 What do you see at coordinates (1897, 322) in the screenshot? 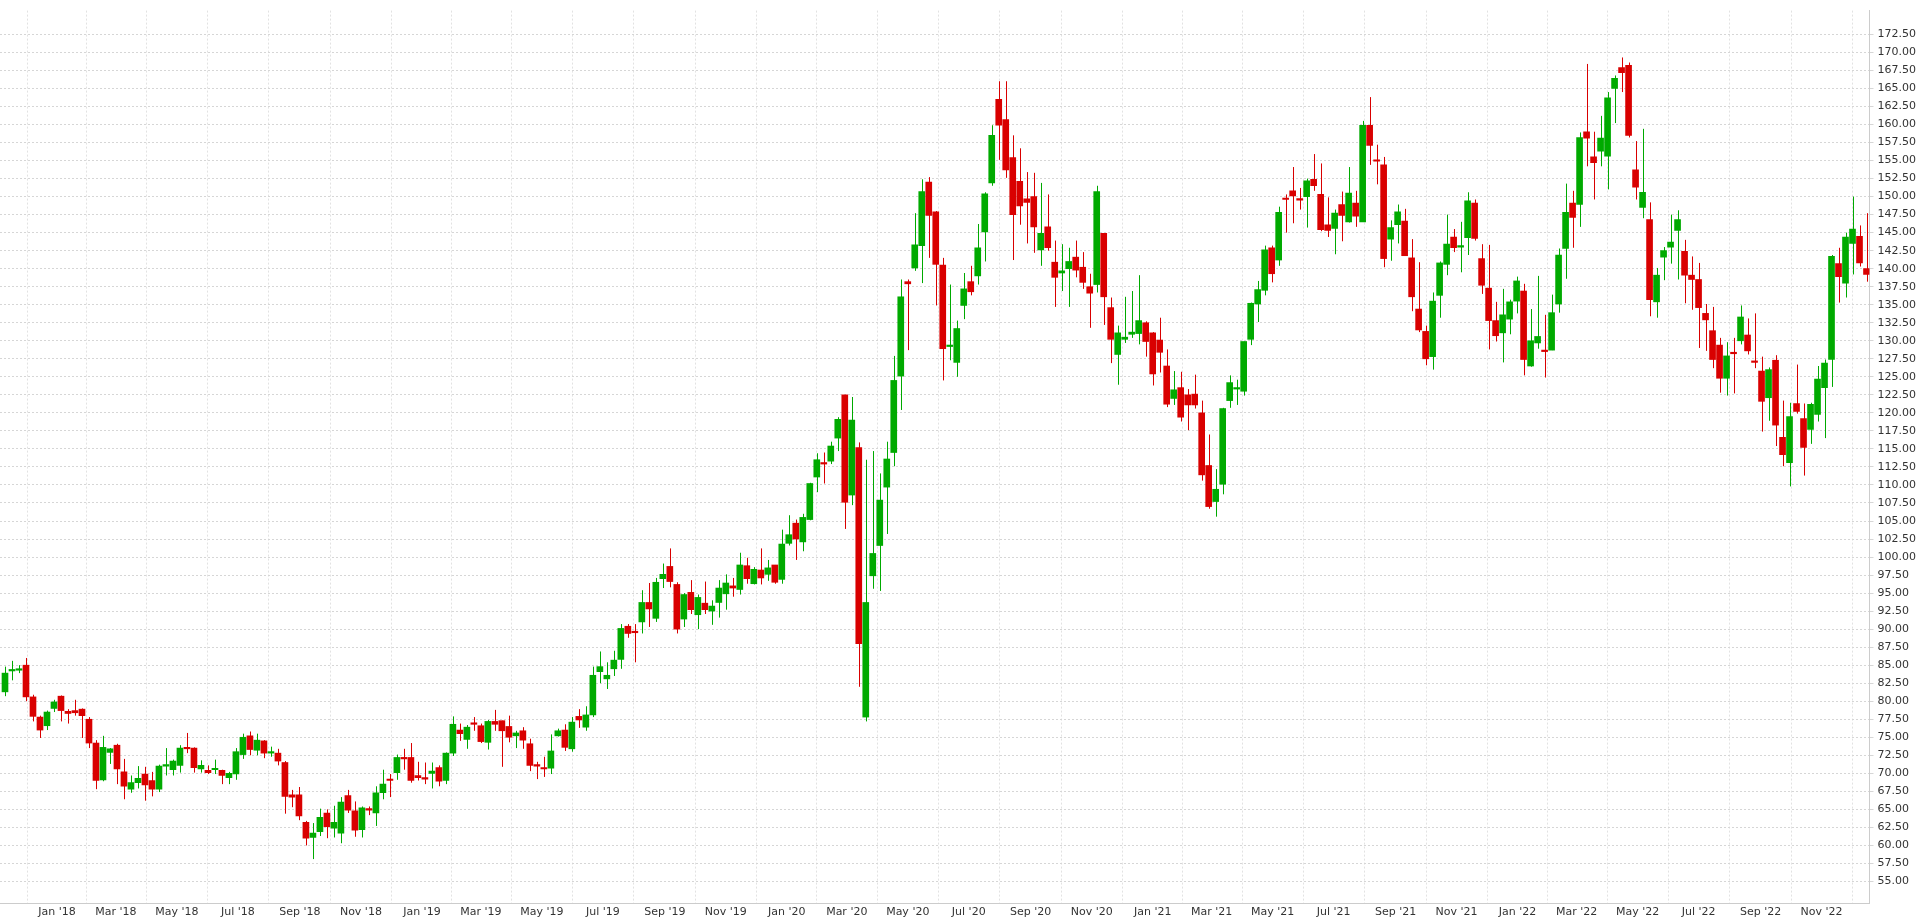
I see `y-tick-label: 132.50` at bounding box center [1897, 322].